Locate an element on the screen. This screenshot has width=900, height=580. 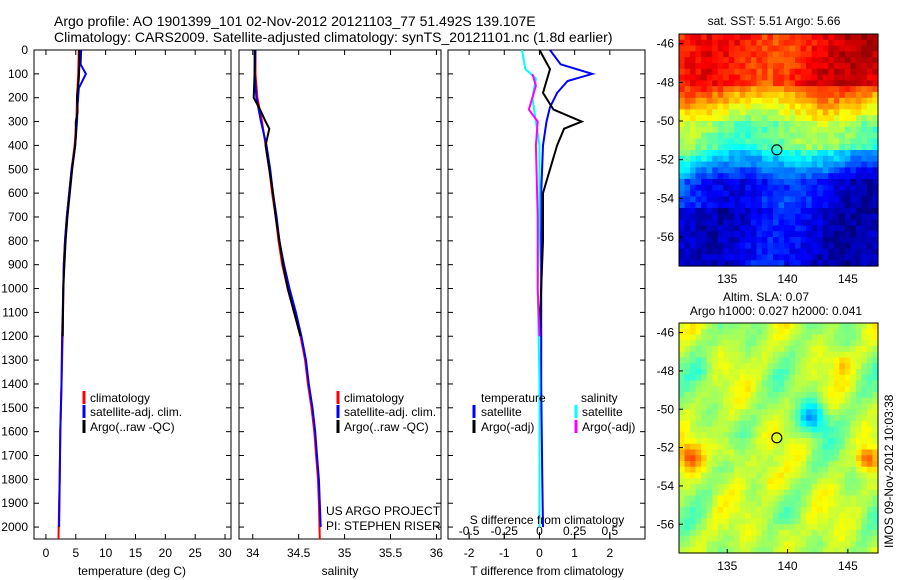
x-tick-label: 2 is located at coordinates (609, 553).